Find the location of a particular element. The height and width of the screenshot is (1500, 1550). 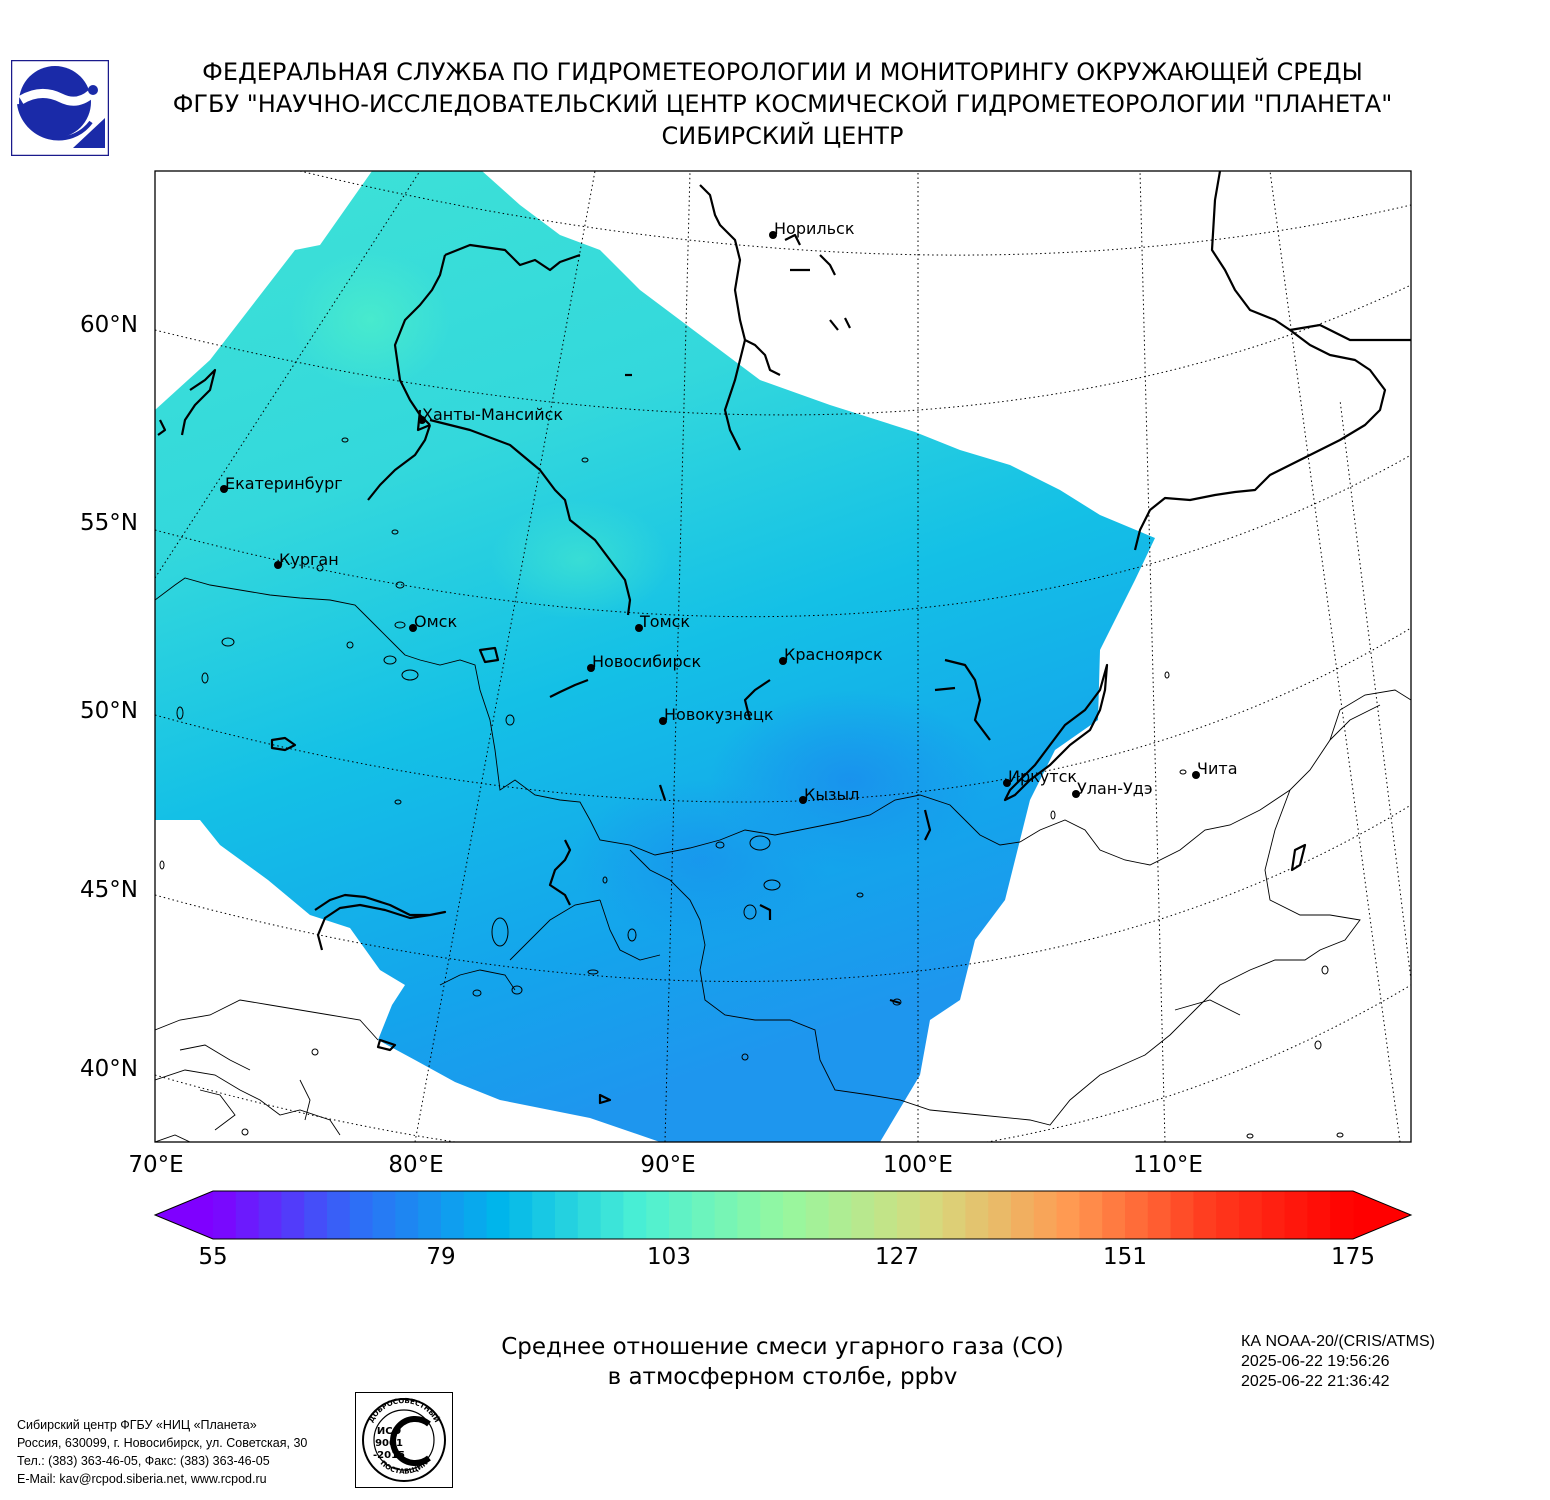

city-novosibirsk: Новосибирск is located at coordinates (644, 662).